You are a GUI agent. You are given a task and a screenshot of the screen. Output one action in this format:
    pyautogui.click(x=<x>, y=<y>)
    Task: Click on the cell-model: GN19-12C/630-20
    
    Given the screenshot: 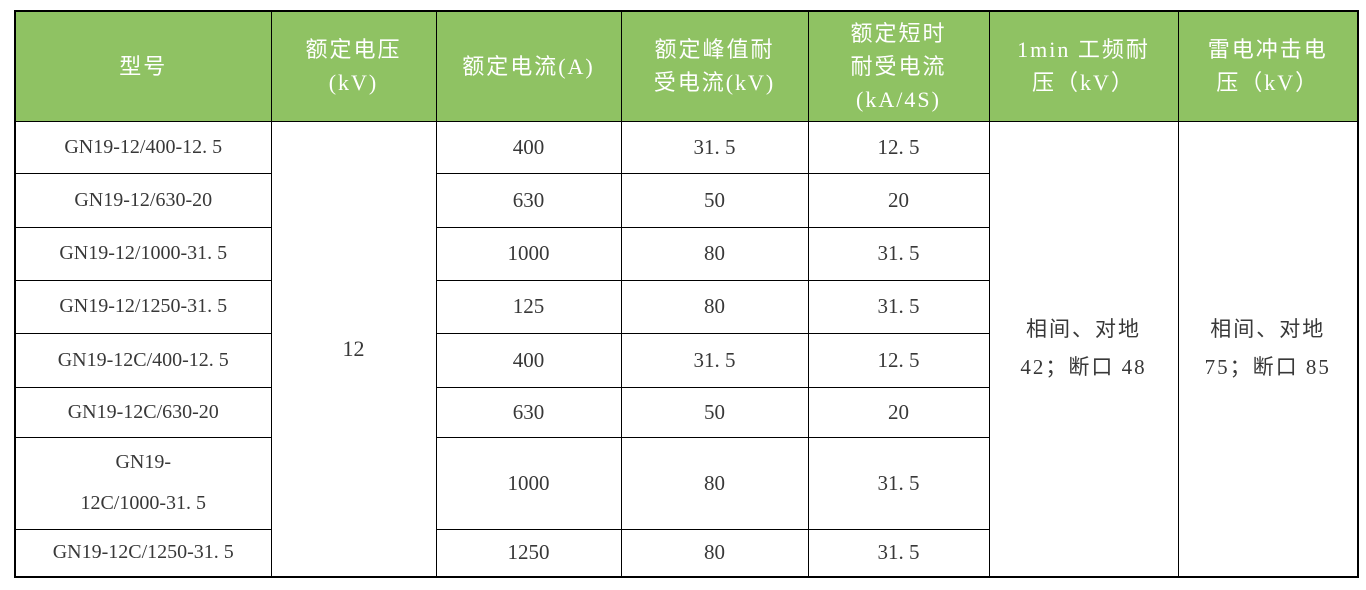 What is the action you would take?
    pyautogui.click(x=143, y=412)
    